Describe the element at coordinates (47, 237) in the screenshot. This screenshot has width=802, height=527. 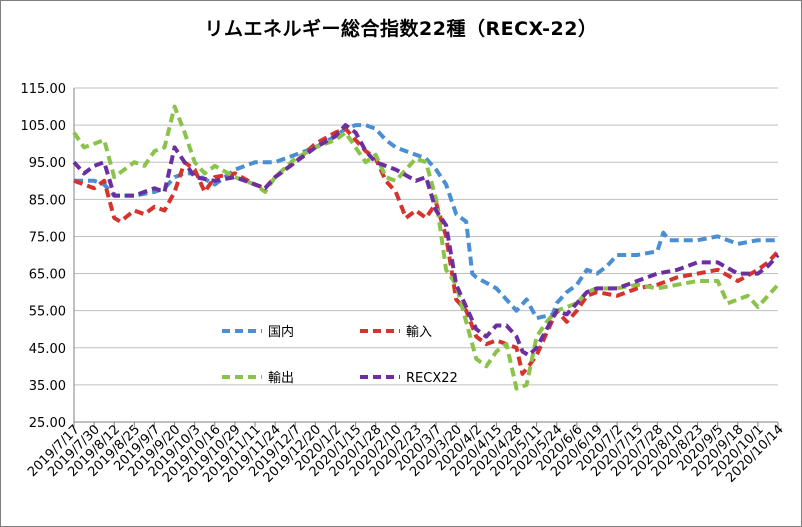
I see `y-tick-label: 75.00` at that location.